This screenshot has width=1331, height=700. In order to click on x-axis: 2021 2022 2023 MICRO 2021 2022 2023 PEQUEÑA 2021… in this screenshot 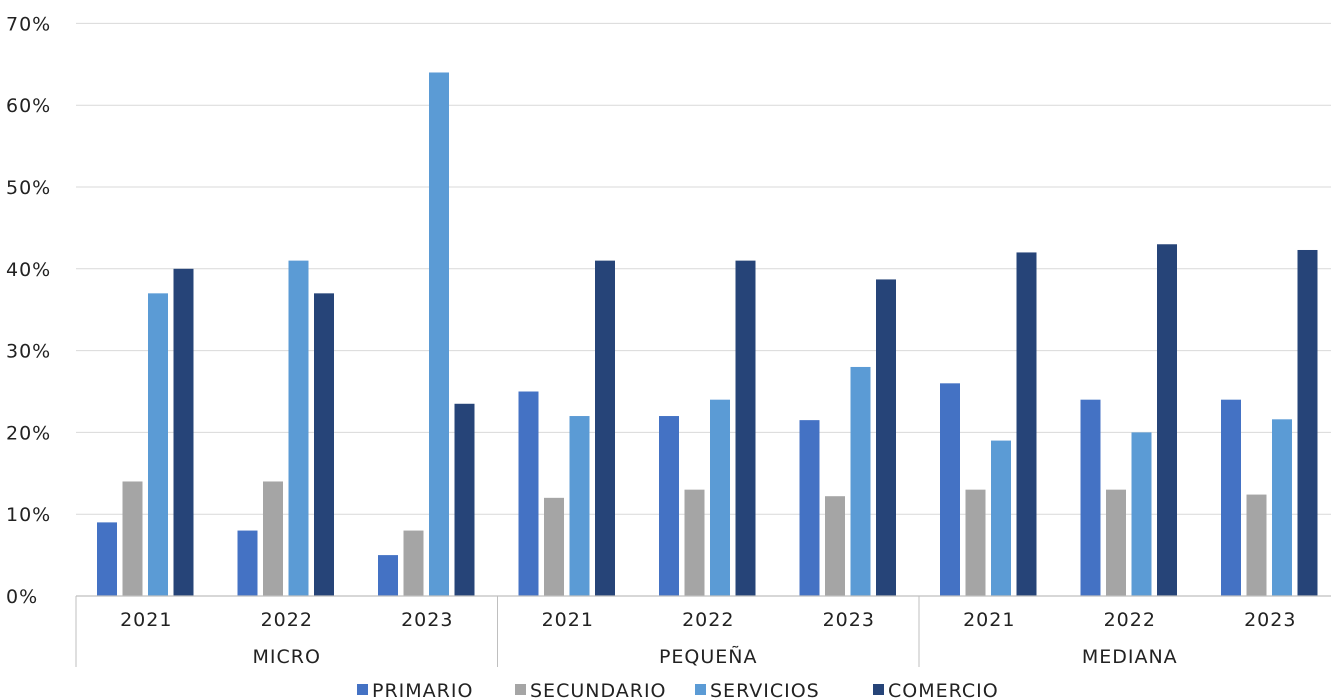, I will do `click(703, 631)`.